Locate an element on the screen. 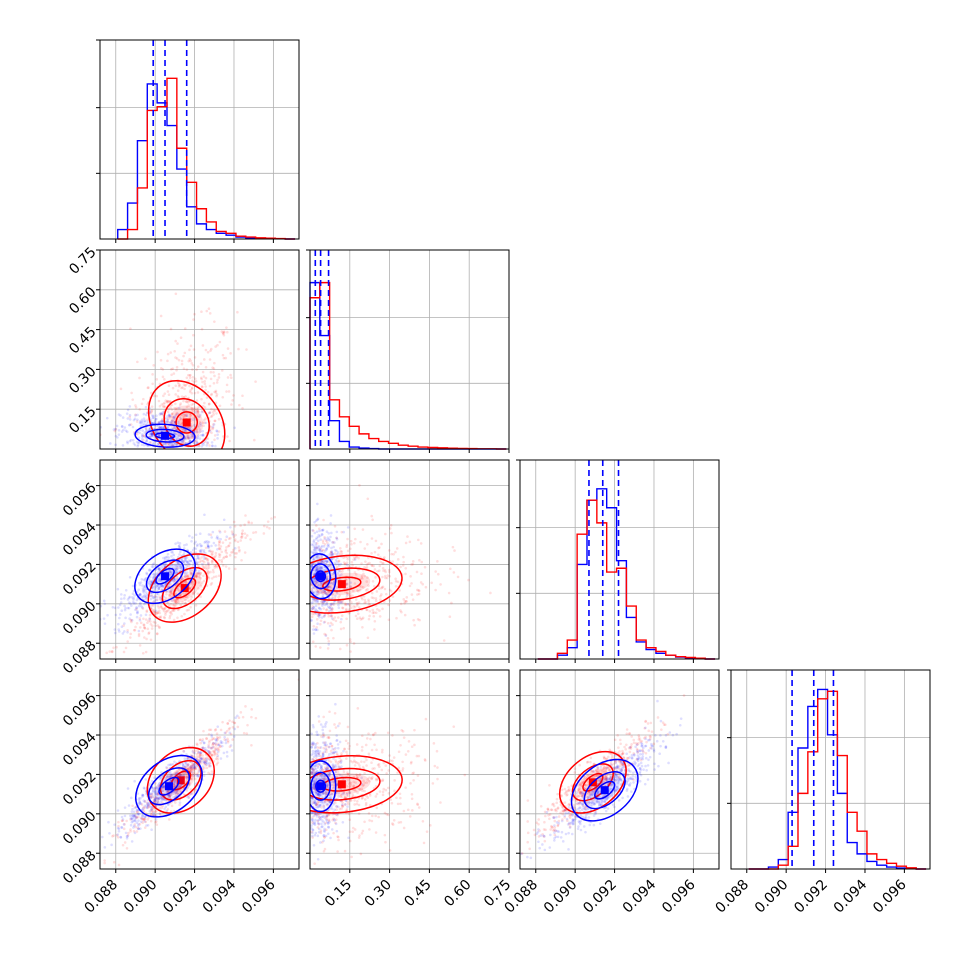  marginal-panel-p1 is located at coordinates (408, 351).